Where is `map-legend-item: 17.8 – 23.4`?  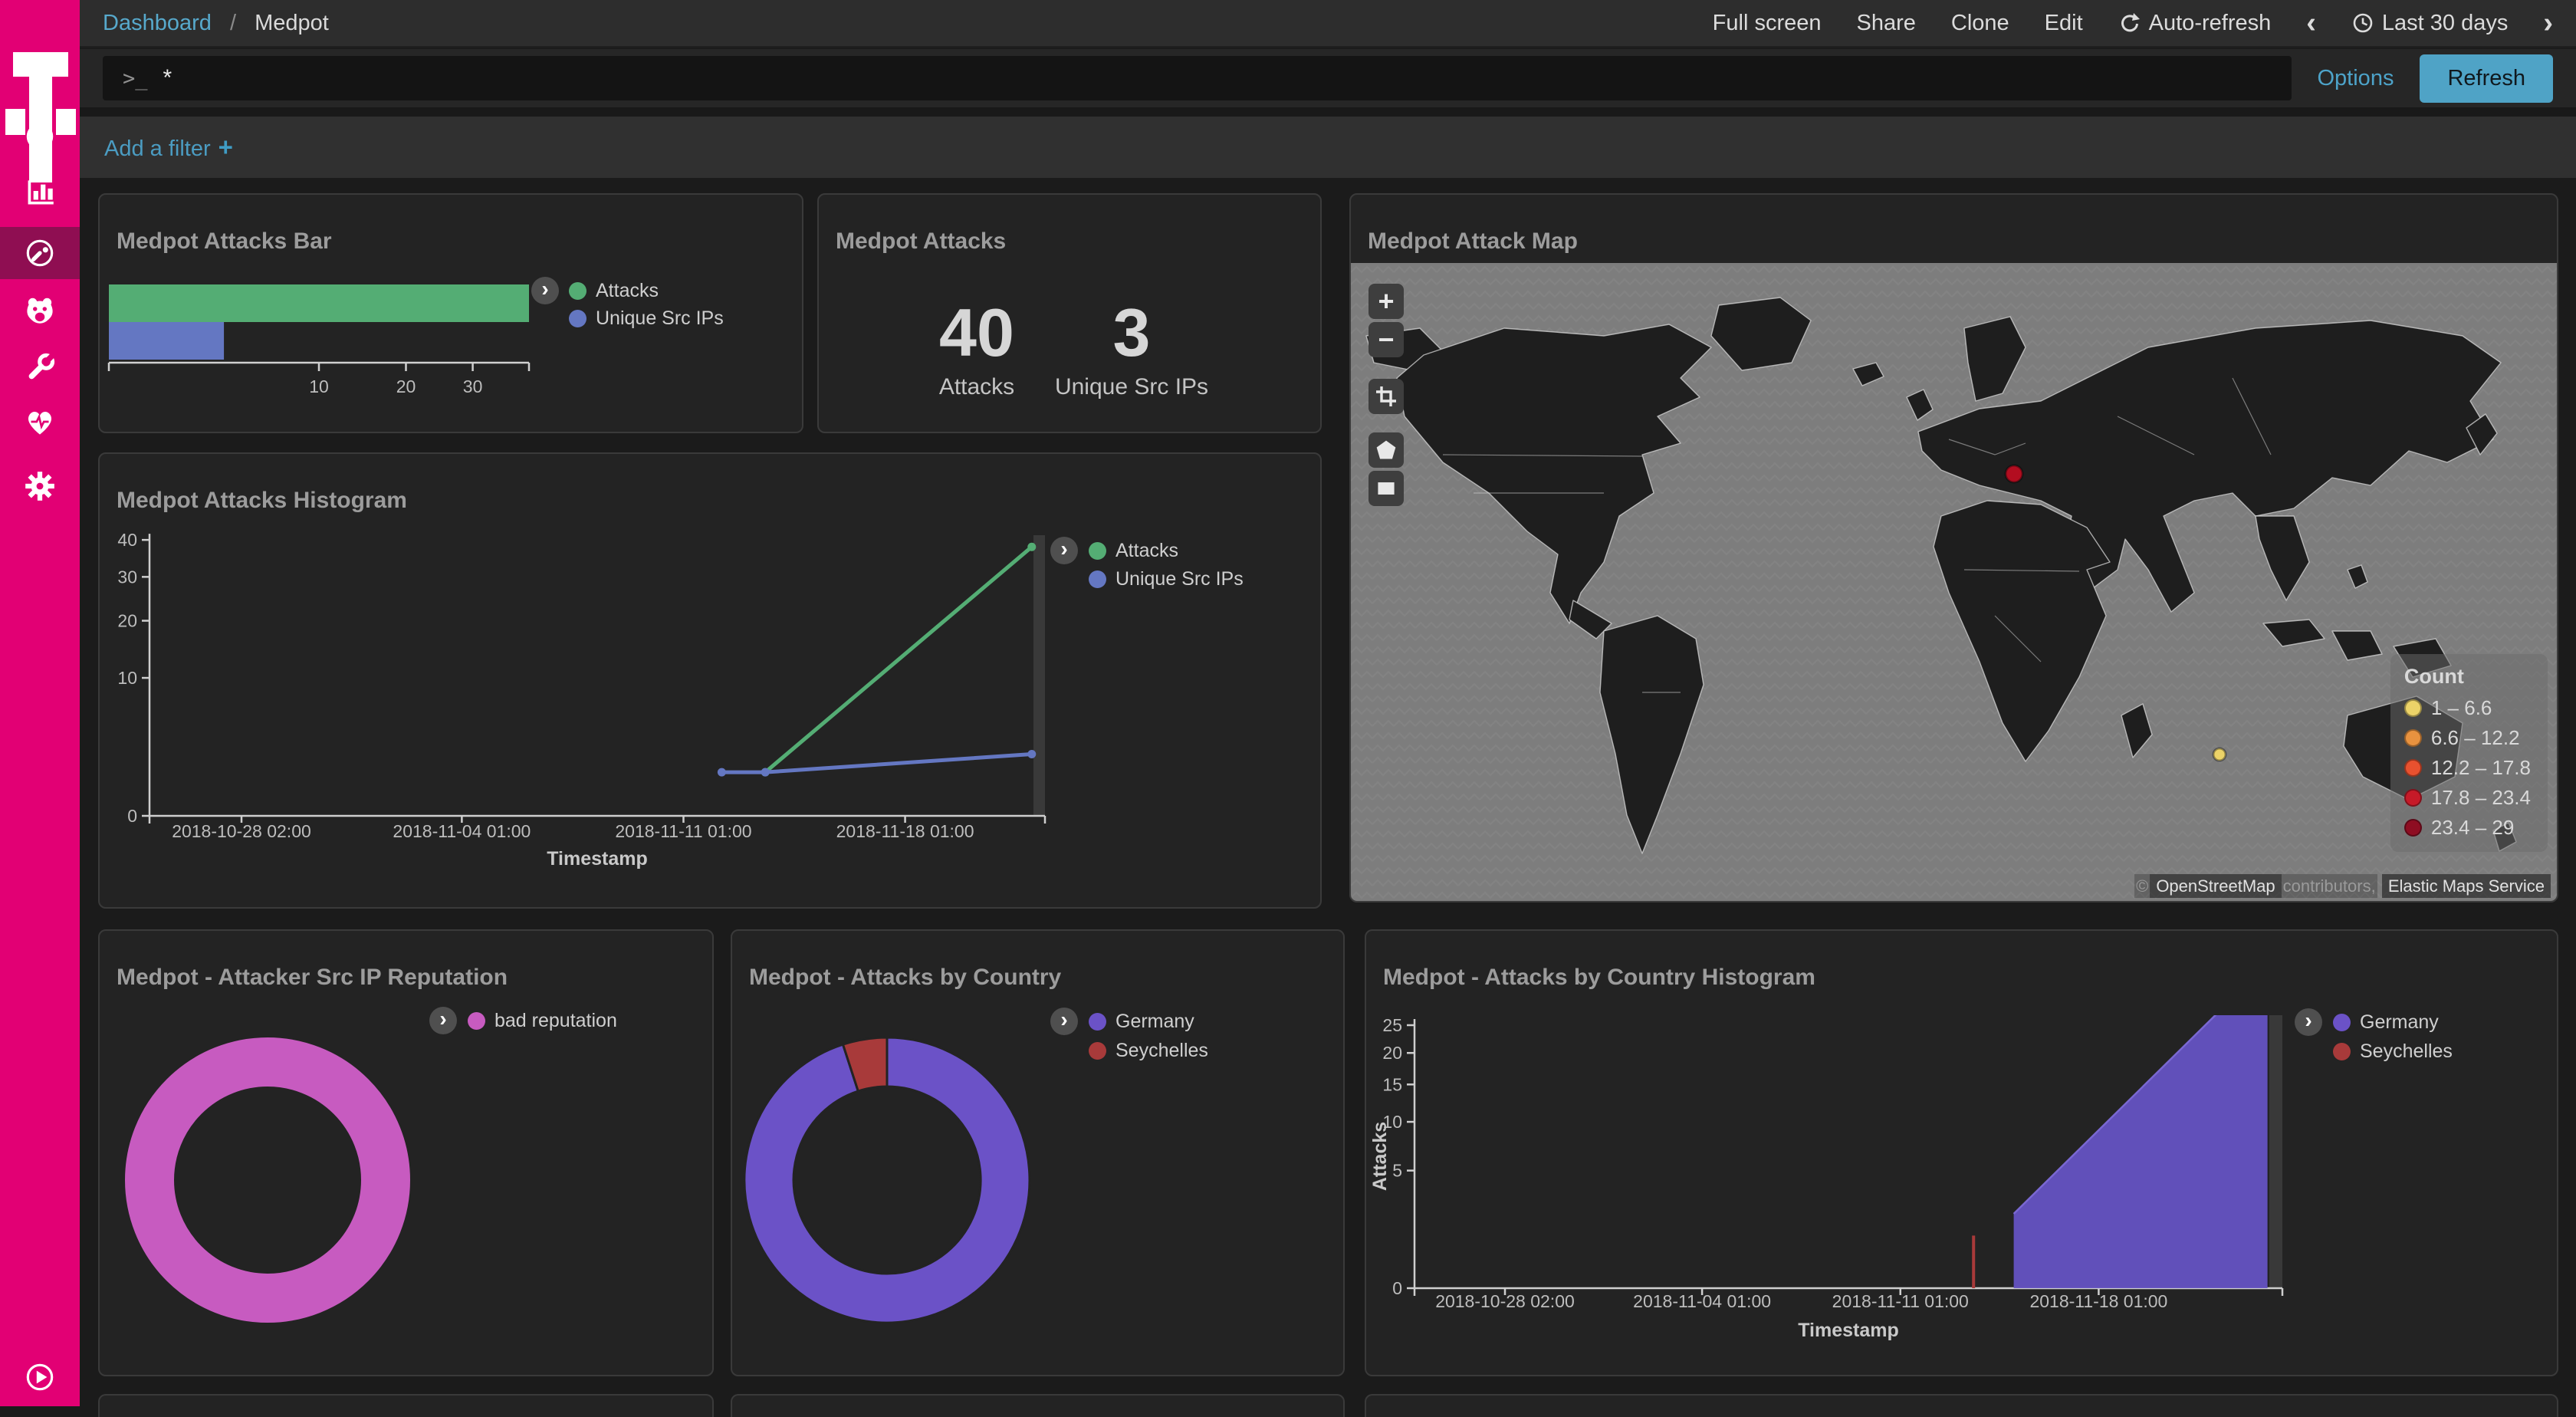
map-legend-item: 17.8 – 23.4 is located at coordinates (2468, 798).